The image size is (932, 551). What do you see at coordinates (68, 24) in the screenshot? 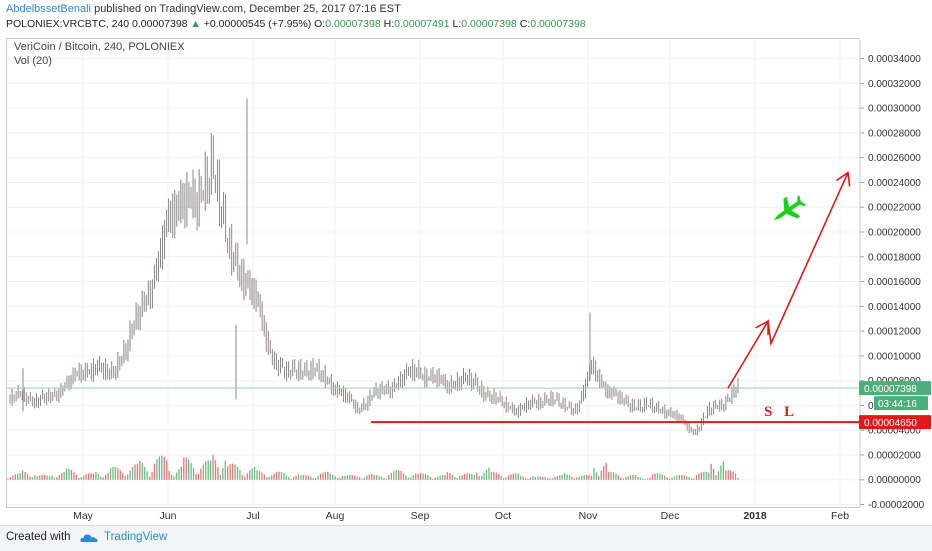
I see `symbol-label: POLONIEX:VRCBTC, 240` at bounding box center [68, 24].